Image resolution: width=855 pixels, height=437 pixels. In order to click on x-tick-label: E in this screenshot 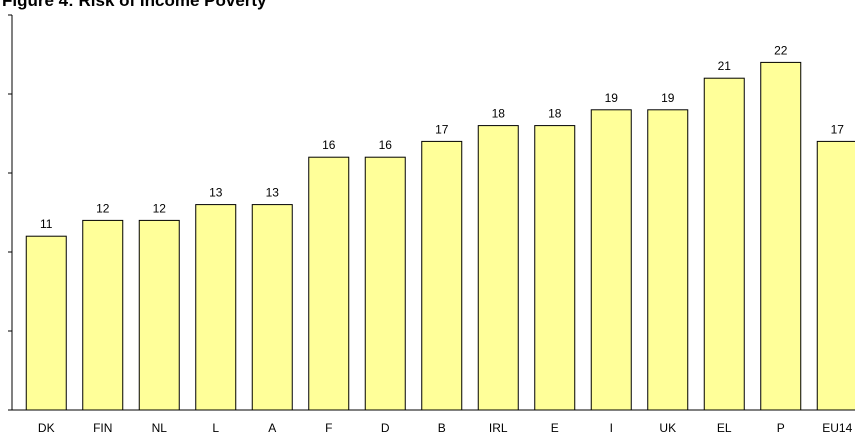, I will do `click(555, 428)`.